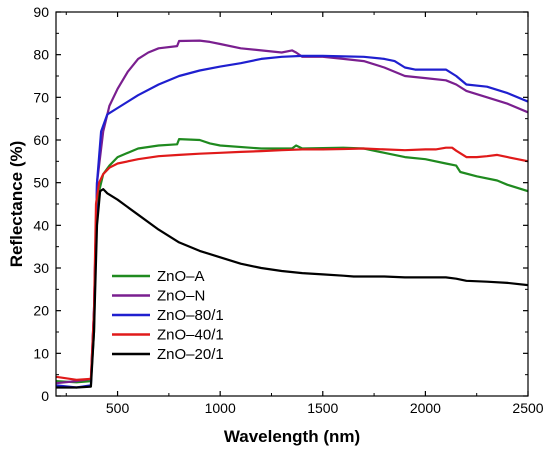  What do you see at coordinates (41, 55) in the screenshot?
I see `y-tick-label: 80` at bounding box center [41, 55].